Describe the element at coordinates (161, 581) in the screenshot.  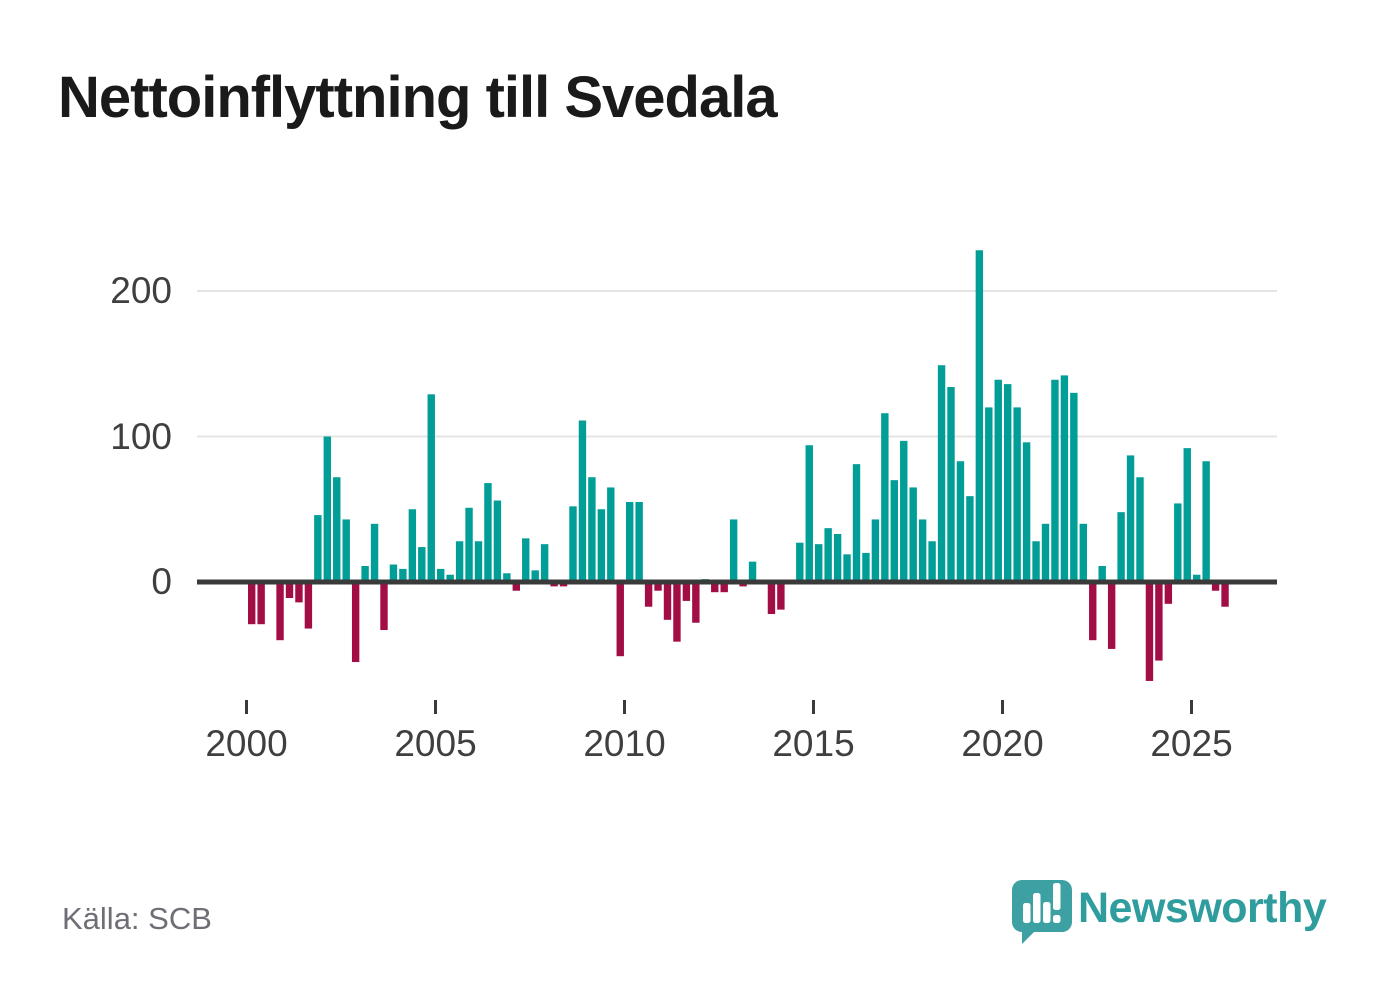
I see `y-axis-label-0: 0` at that location.